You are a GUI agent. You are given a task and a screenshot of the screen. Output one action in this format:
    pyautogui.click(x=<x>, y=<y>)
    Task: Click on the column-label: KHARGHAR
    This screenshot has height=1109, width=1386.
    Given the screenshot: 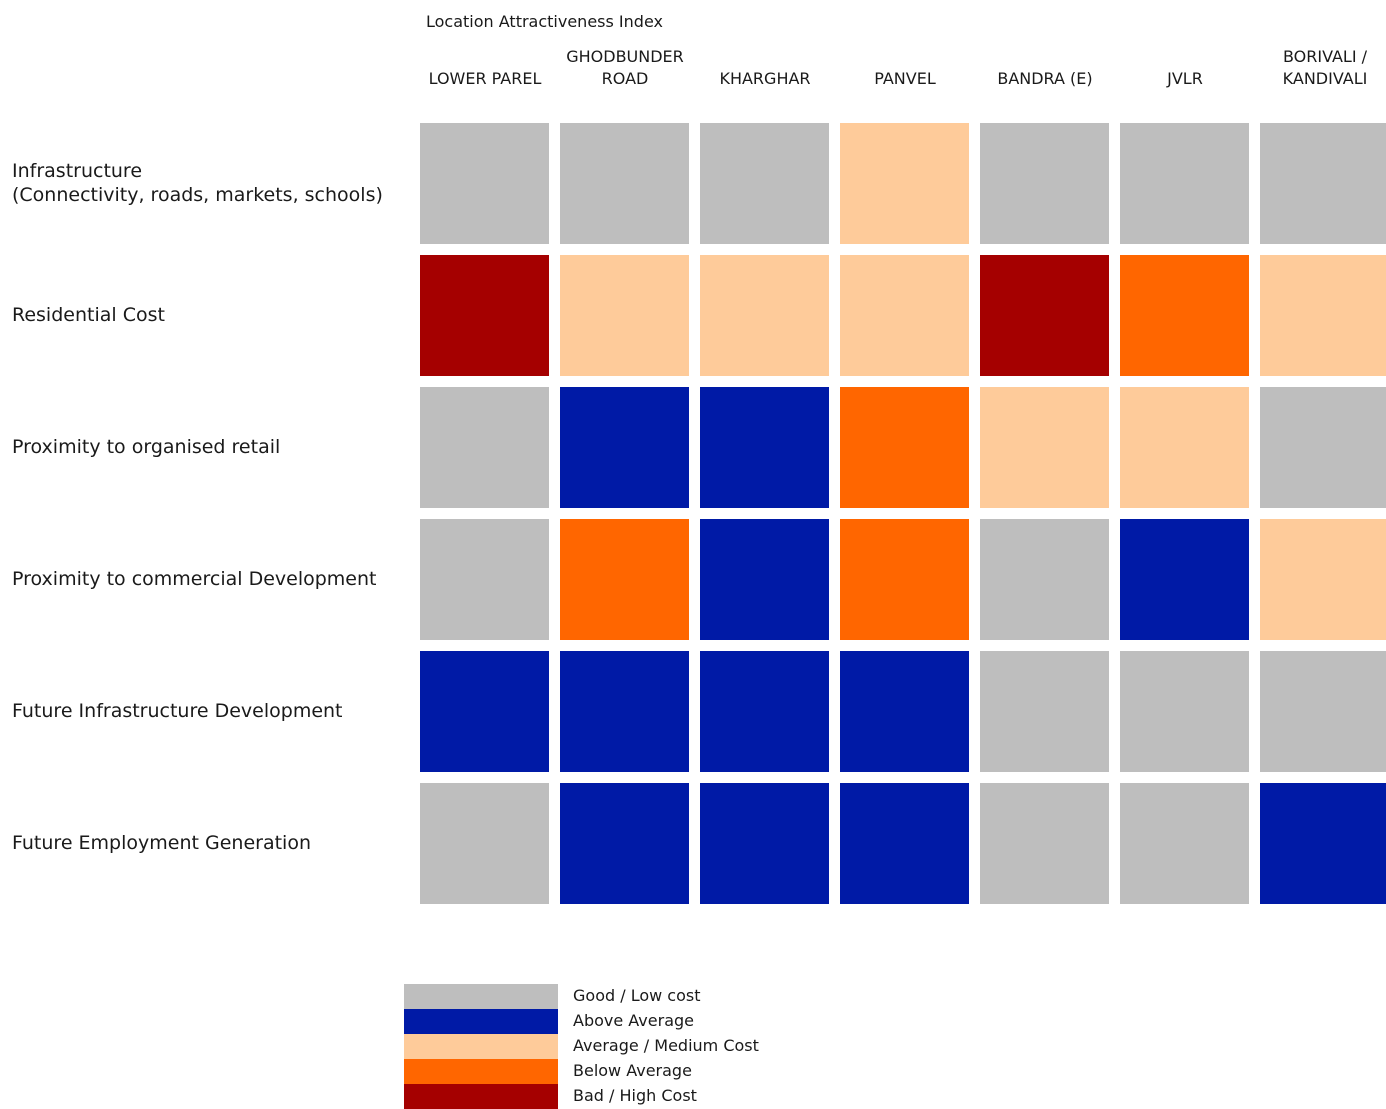 What is the action you would take?
    pyautogui.click(x=765, y=78)
    